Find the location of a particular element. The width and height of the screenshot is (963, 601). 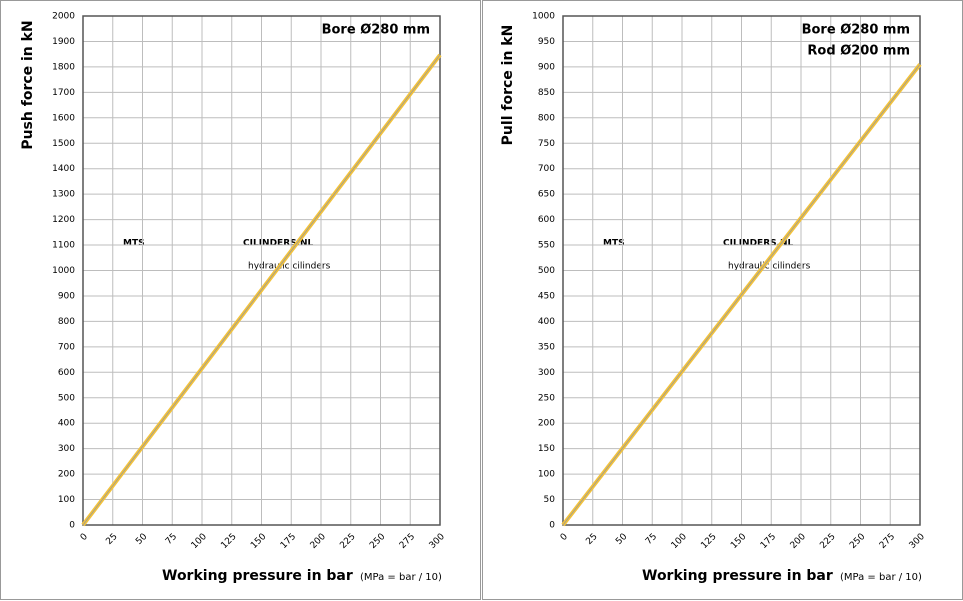

y-tick-label: 1200 is located at coordinates (63, 220).